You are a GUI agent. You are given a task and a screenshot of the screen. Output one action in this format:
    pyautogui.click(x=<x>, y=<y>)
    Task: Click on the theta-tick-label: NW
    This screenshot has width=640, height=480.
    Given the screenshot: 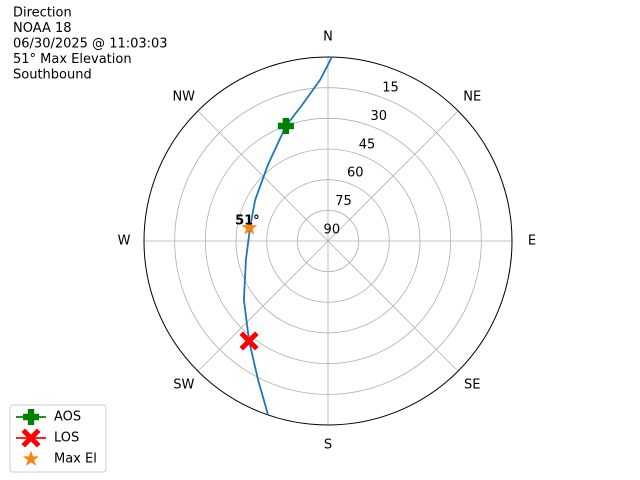 What is the action you would take?
    pyautogui.click(x=183, y=96)
    